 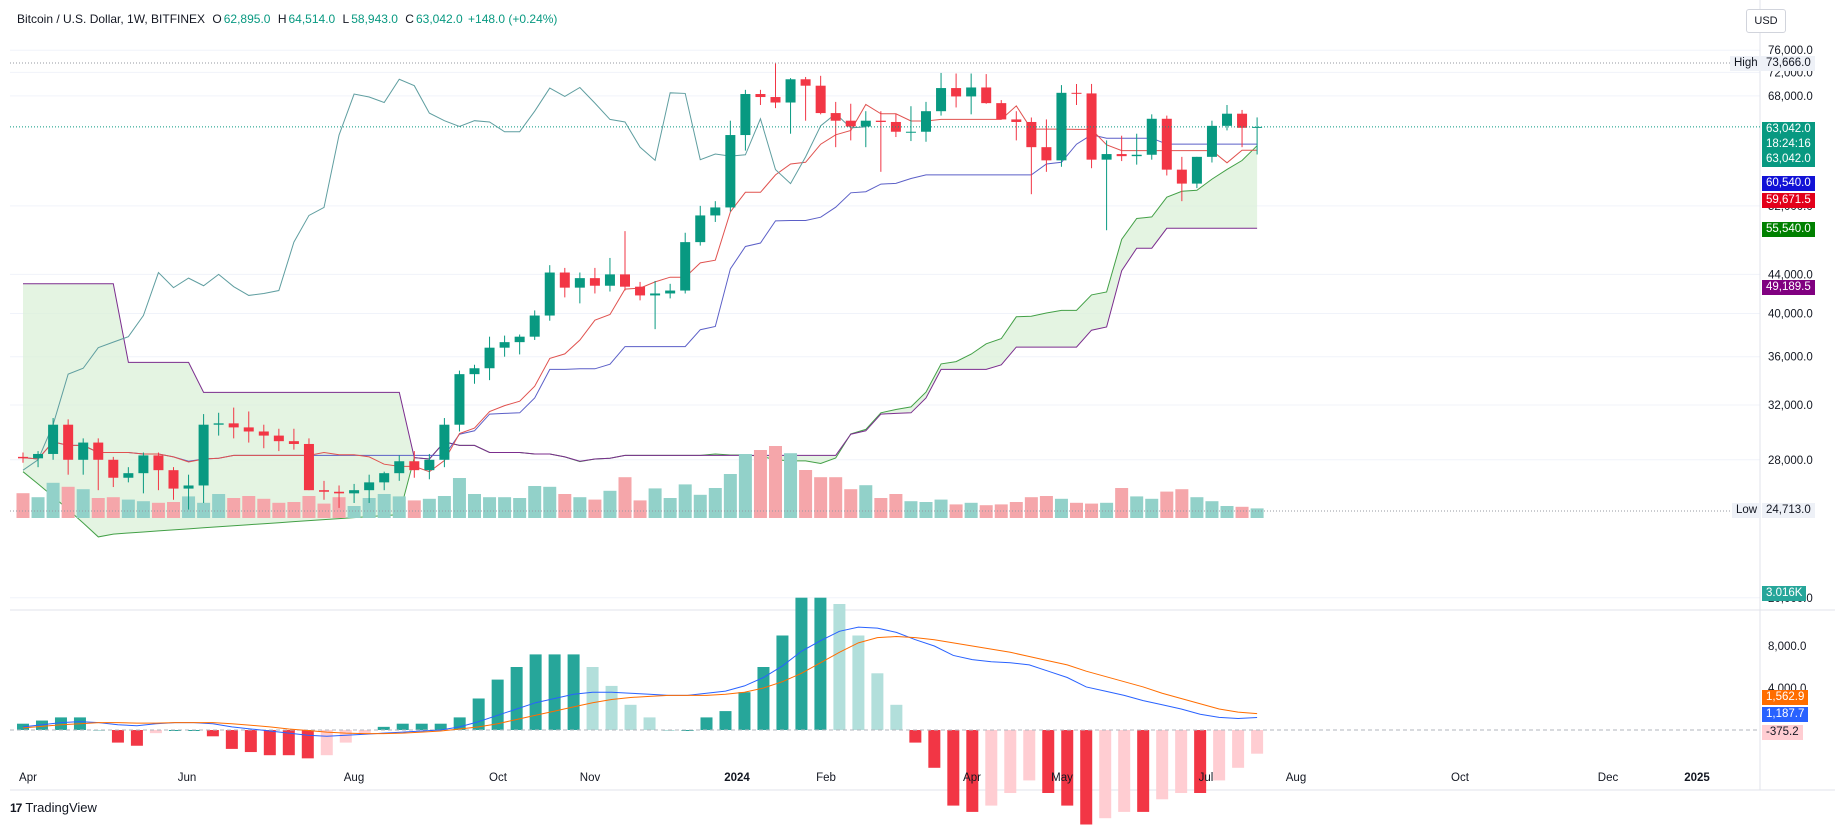 What do you see at coordinates (590, 778) in the screenshot?
I see `x-axis-label: Nov` at bounding box center [590, 778].